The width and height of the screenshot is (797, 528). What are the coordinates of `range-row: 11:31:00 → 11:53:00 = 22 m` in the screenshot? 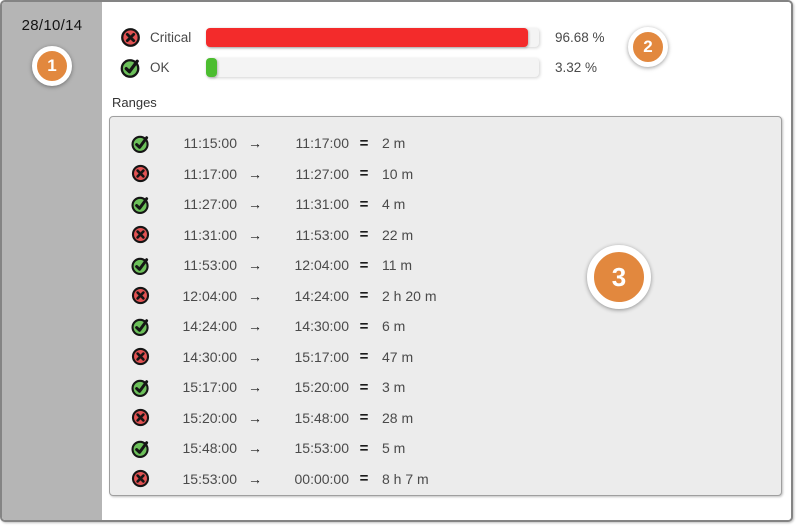 It's located at (445, 235).